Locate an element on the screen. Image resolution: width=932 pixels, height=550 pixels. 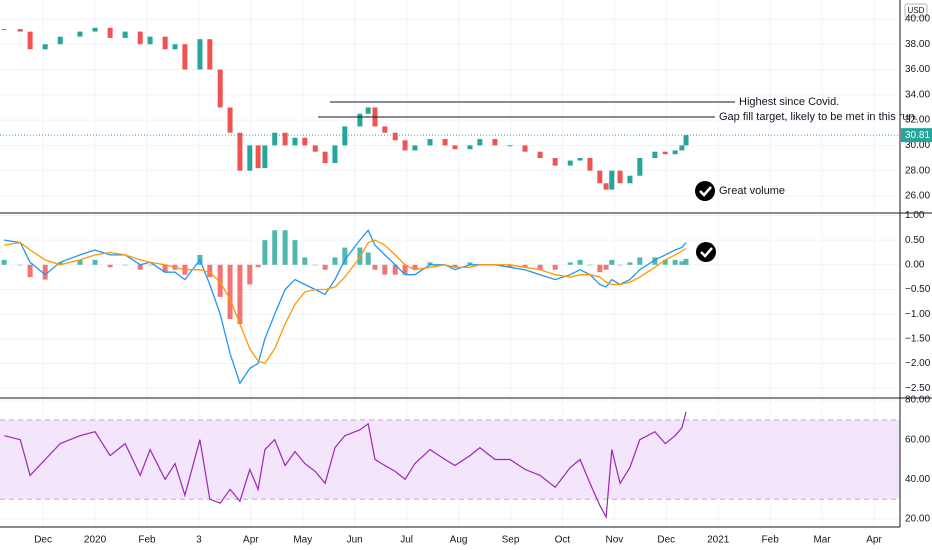
y-tick-label: 1.00 is located at coordinates (915, 215).